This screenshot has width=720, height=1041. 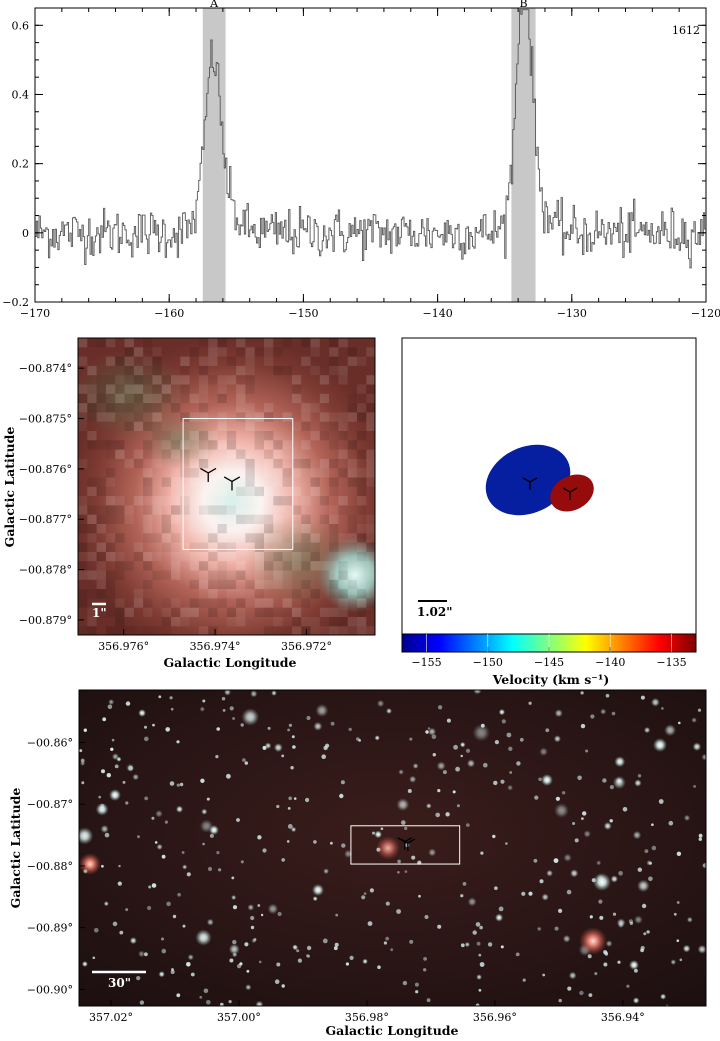 I want to click on x-tick-label: 356.972°, so click(x=306, y=646).